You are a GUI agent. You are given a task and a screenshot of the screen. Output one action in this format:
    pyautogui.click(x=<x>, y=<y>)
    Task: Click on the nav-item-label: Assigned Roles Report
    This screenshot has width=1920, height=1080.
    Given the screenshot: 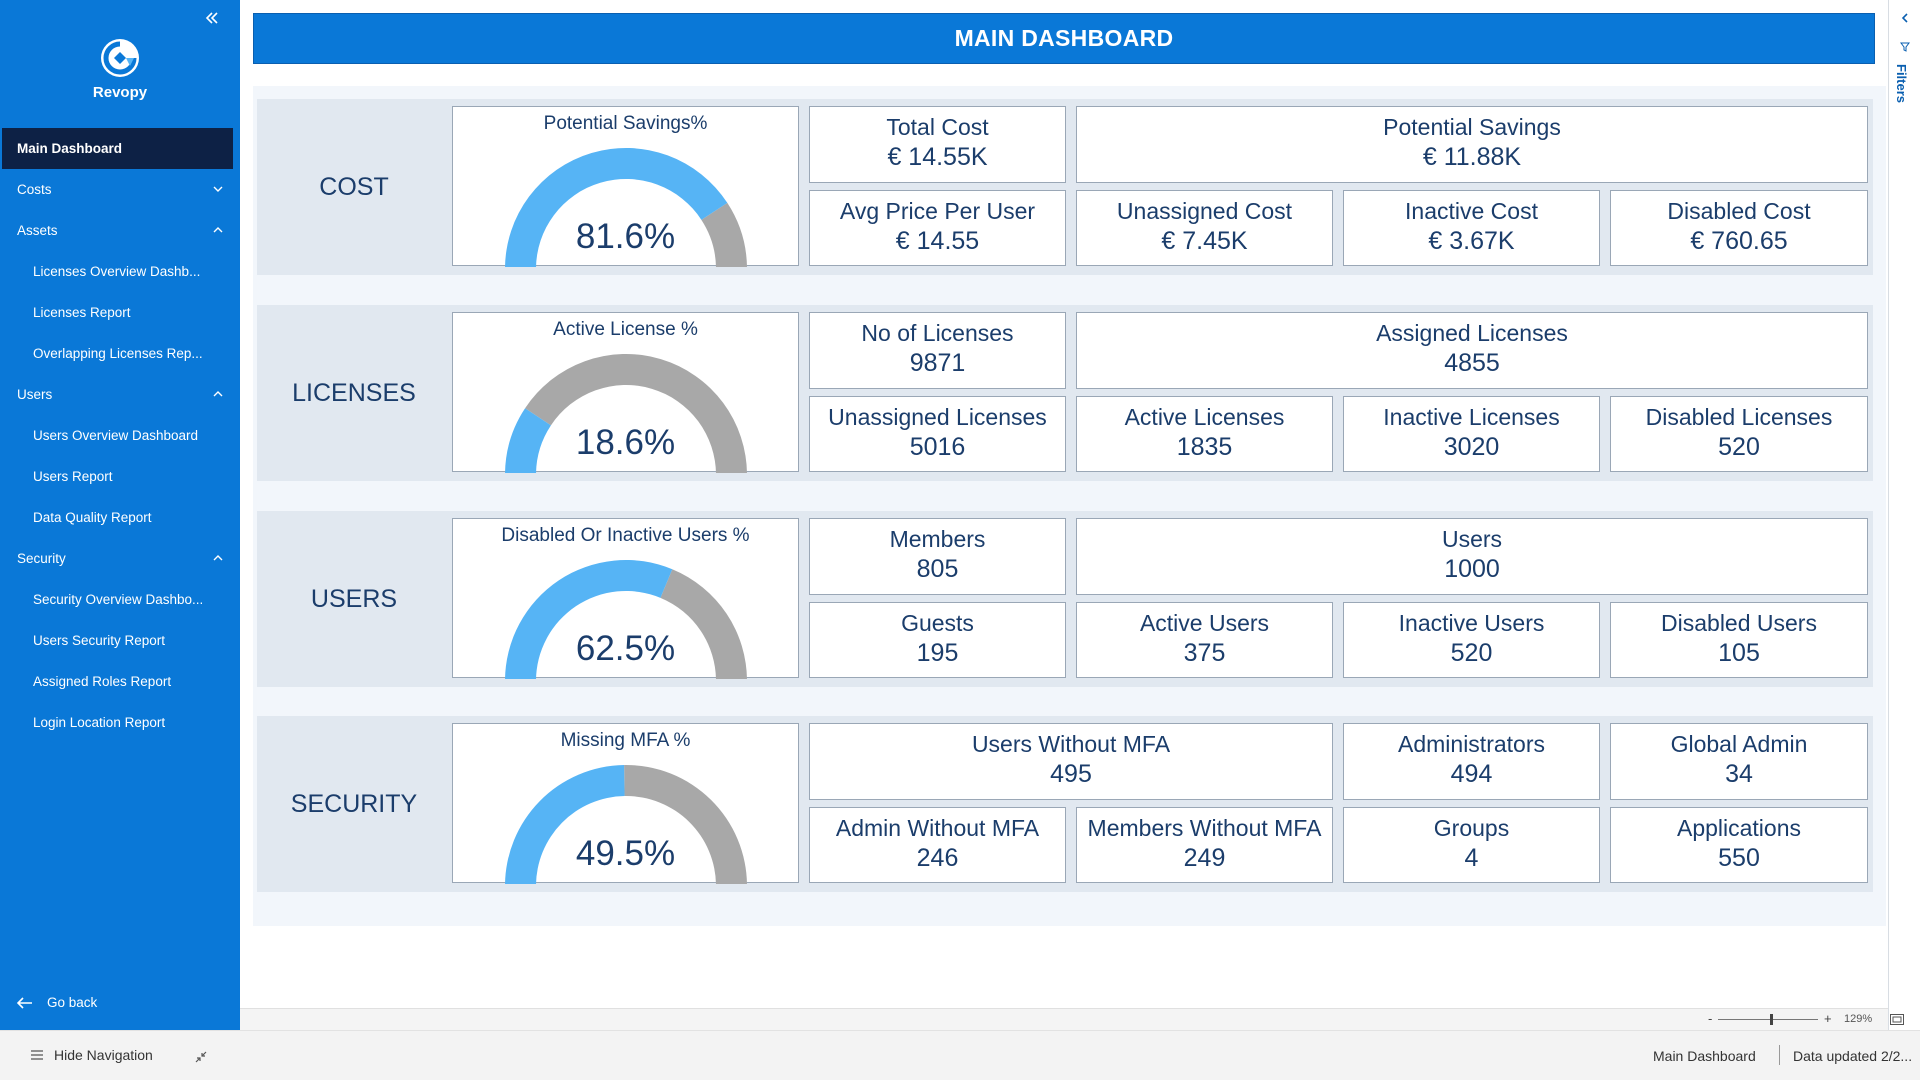 What is the action you would take?
    pyautogui.click(x=102, y=681)
    